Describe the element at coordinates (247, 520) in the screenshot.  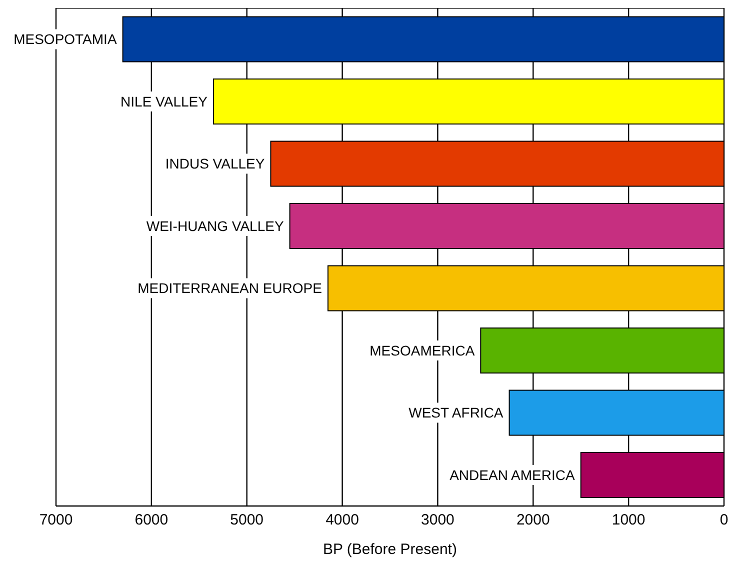
I see `x-tick-label: 5000` at that location.